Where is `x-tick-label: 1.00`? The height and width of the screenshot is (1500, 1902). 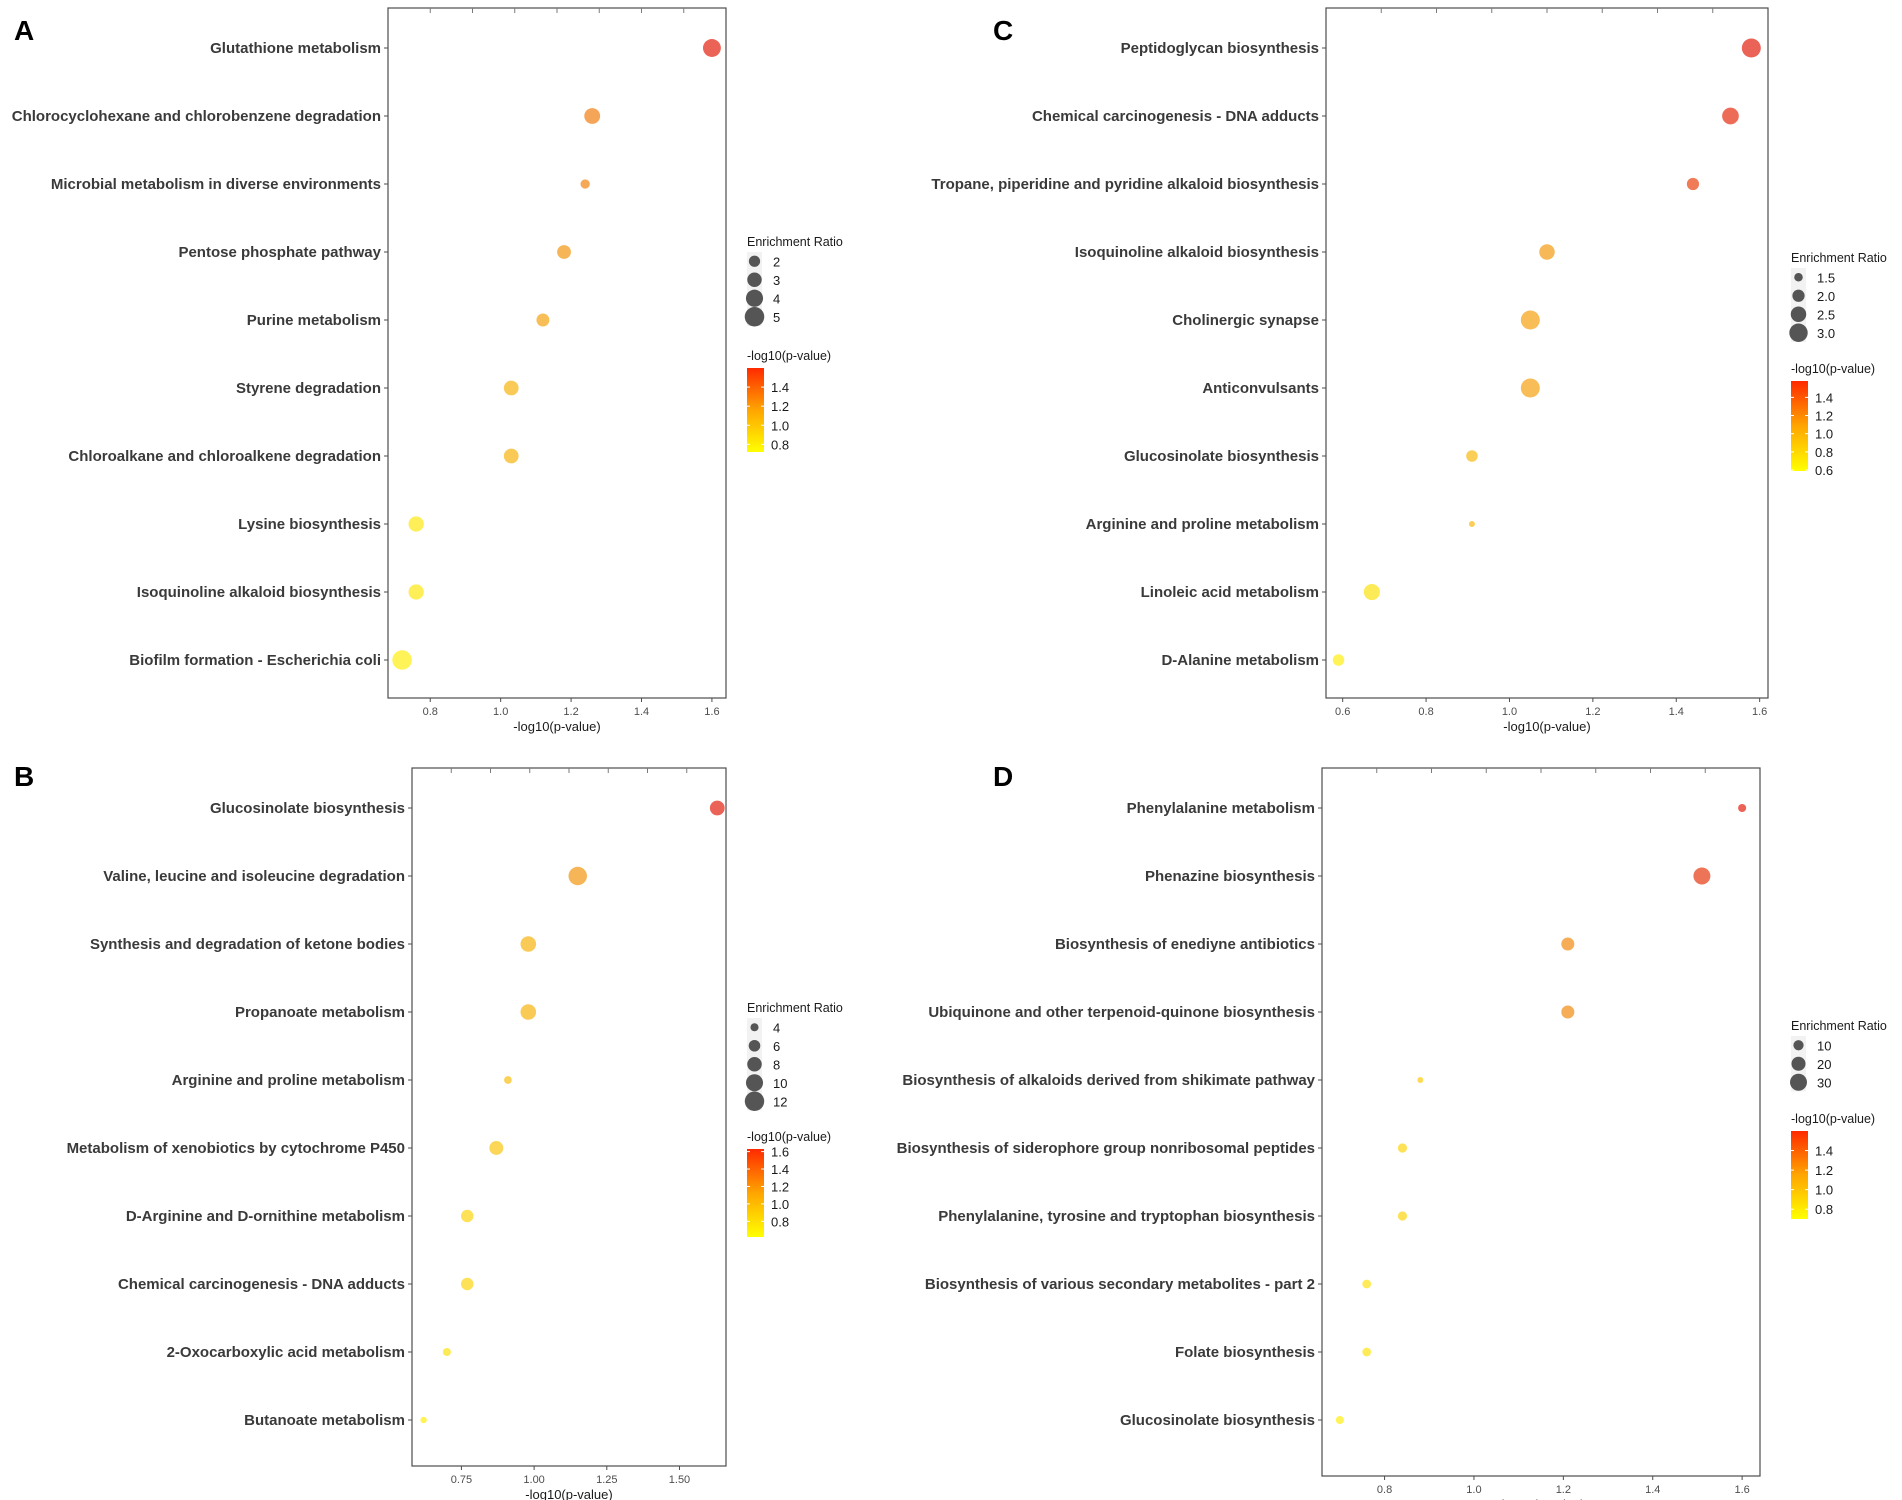 x-tick-label: 1.00 is located at coordinates (533, 1480).